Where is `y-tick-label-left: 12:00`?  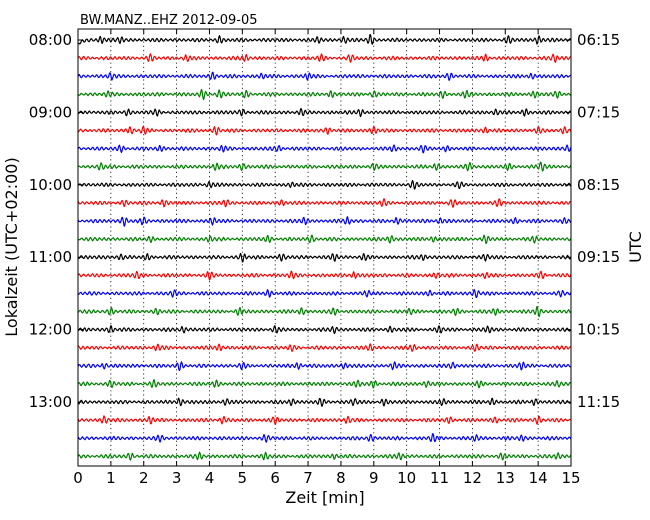 y-tick-label-left: 12:00 is located at coordinates (50, 330).